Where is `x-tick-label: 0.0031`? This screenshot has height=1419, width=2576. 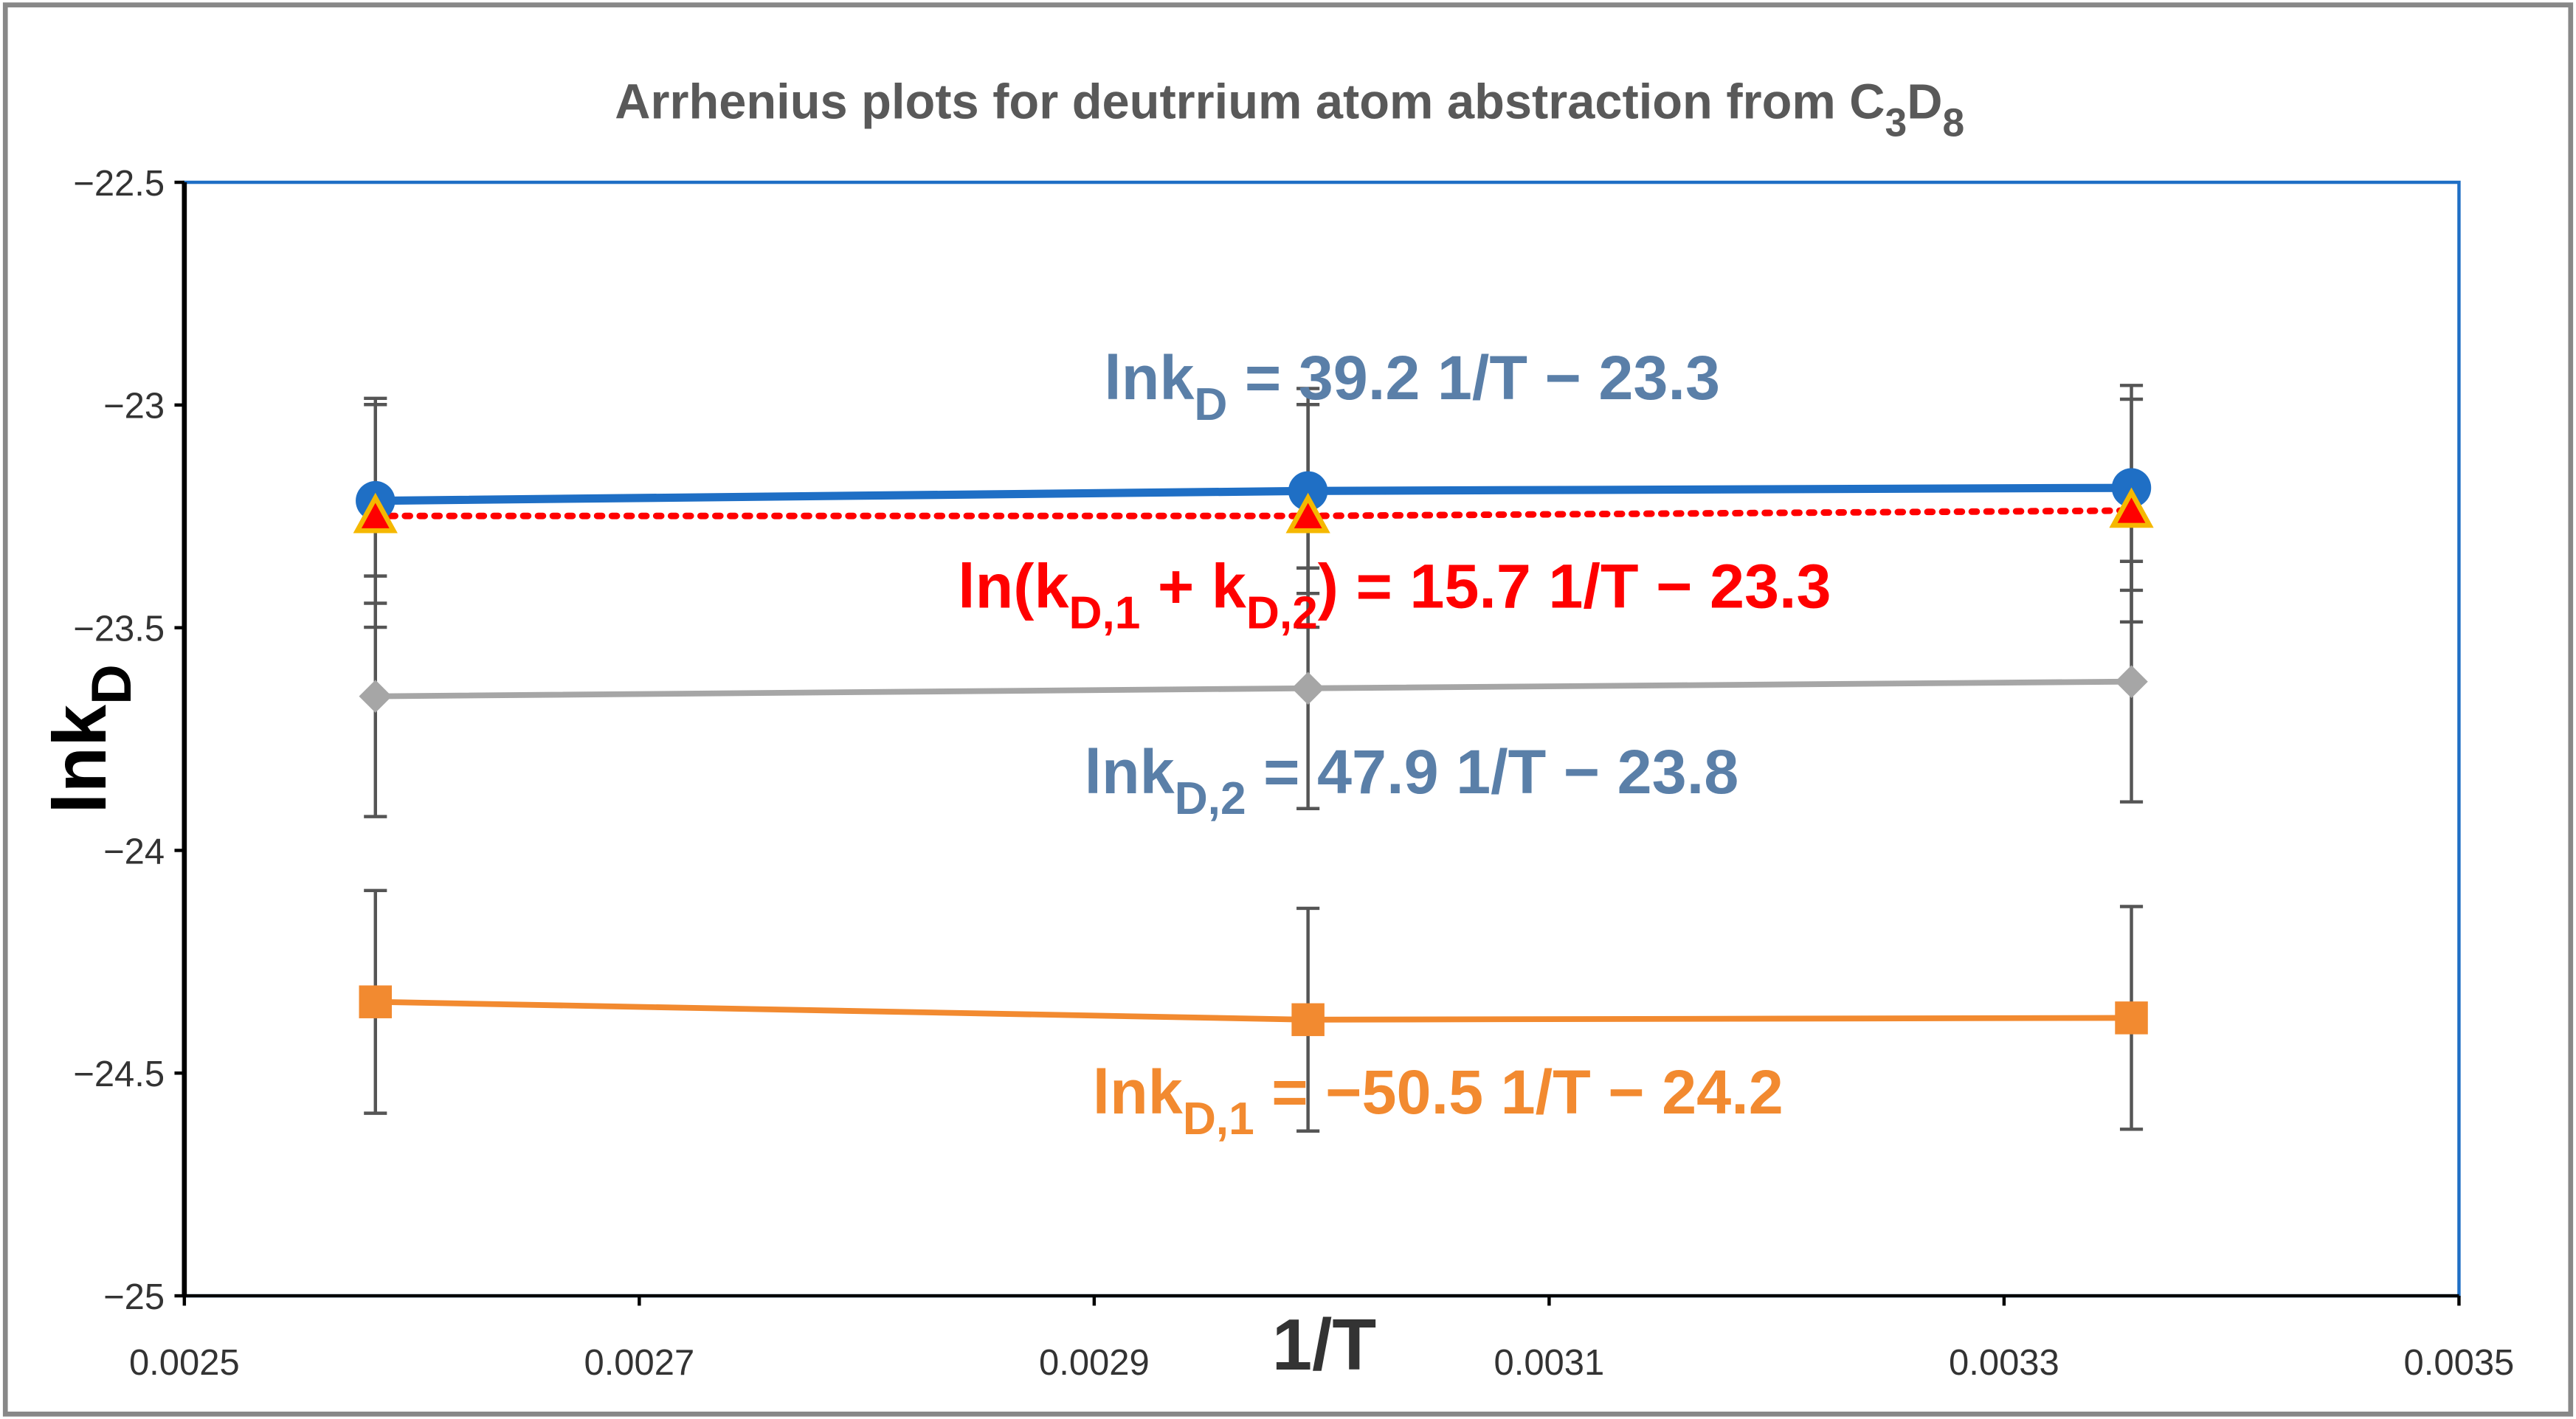 x-tick-label: 0.0031 is located at coordinates (1550, 1363).